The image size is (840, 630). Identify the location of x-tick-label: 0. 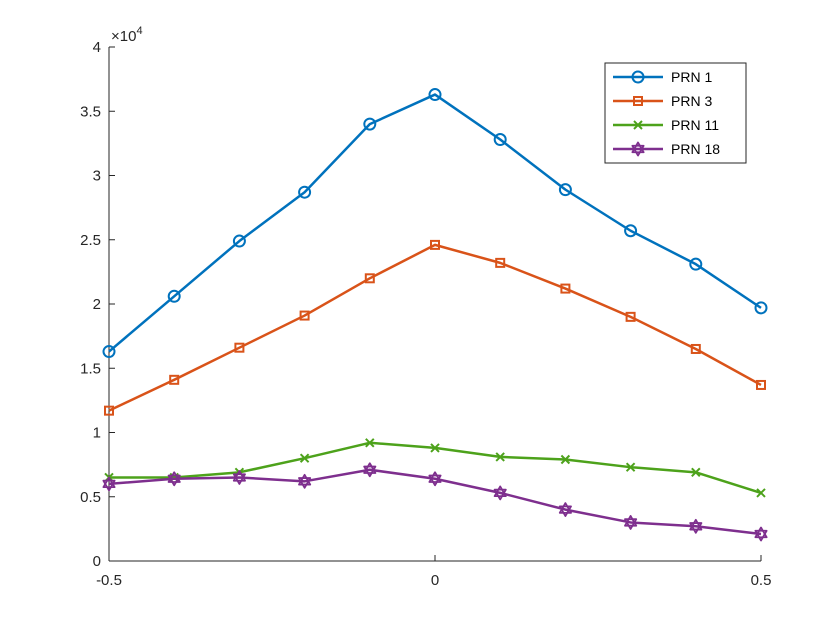
(435, 580).